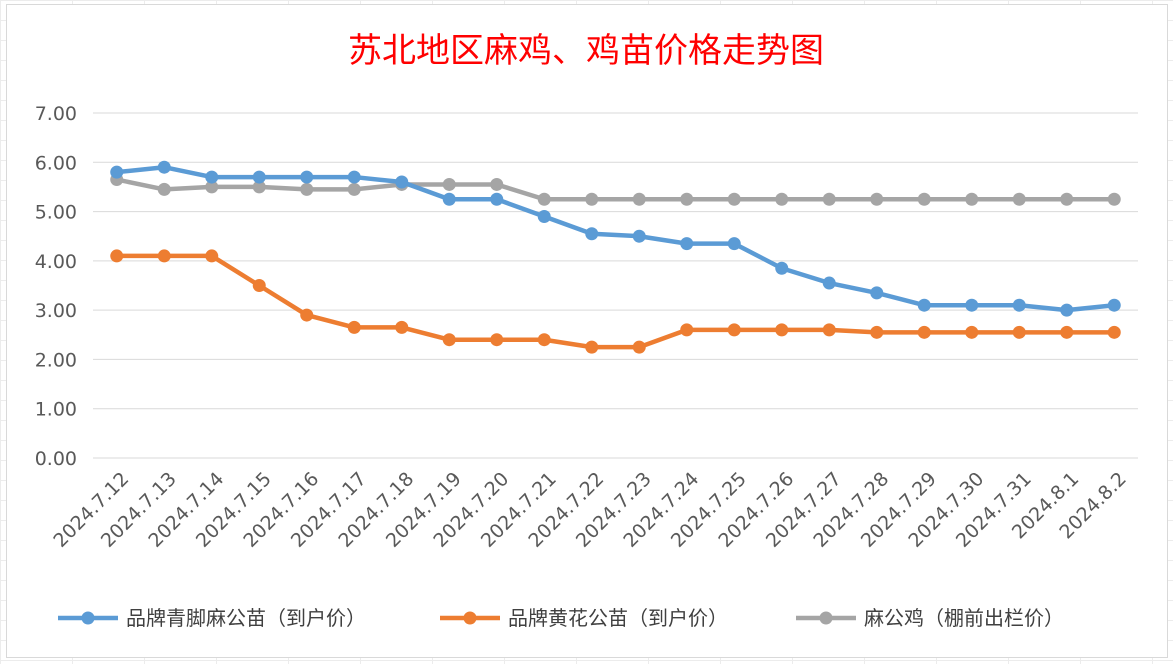 This screenshot has width=1173, height=664. Describe the element at coordinates (56, 286) in the screenshot. I see `y-axis-ticks: 0.00 1.00 2.00 3.00 4.00 5.00 6.00 7.00` at that location.